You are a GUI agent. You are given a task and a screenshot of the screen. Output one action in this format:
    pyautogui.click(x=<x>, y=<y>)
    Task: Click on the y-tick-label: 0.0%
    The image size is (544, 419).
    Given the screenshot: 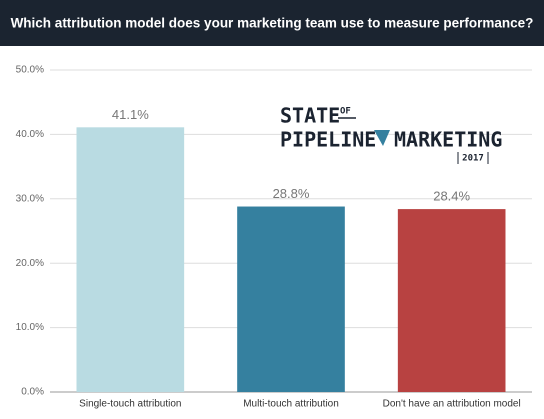 What is the action you would take?
    pyautogui.click(x=32, y=392)
    